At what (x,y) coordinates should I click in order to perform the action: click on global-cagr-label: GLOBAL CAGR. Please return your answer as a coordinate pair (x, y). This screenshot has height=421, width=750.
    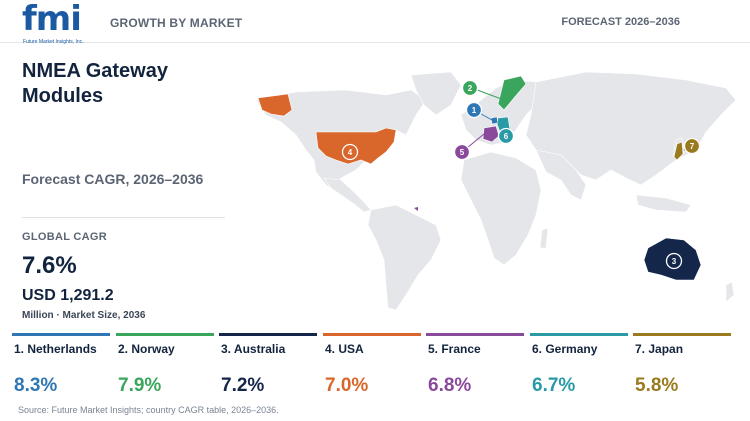
    Looking at the image, I should click on (64, 237).